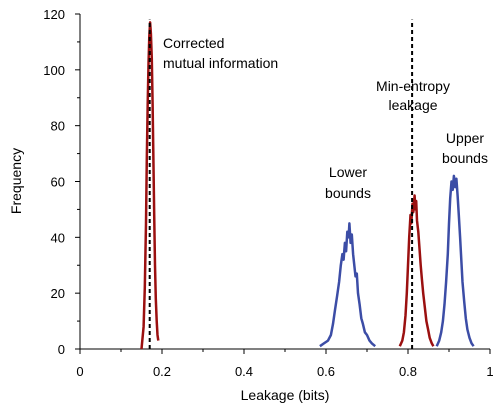 The image size is (495, 408). Describe the element at coordinates (408, 371) in the screenshot. I see `x-tick-label: 0.8` at that location.